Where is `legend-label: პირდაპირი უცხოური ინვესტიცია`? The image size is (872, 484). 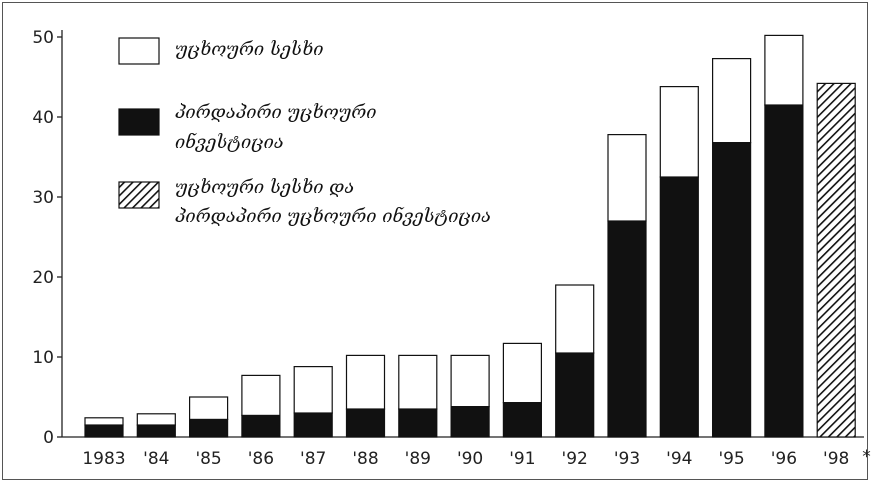 legend-label: პირდაპირი უცხოური ინვესტიცია is located at coordinates (333, 216).